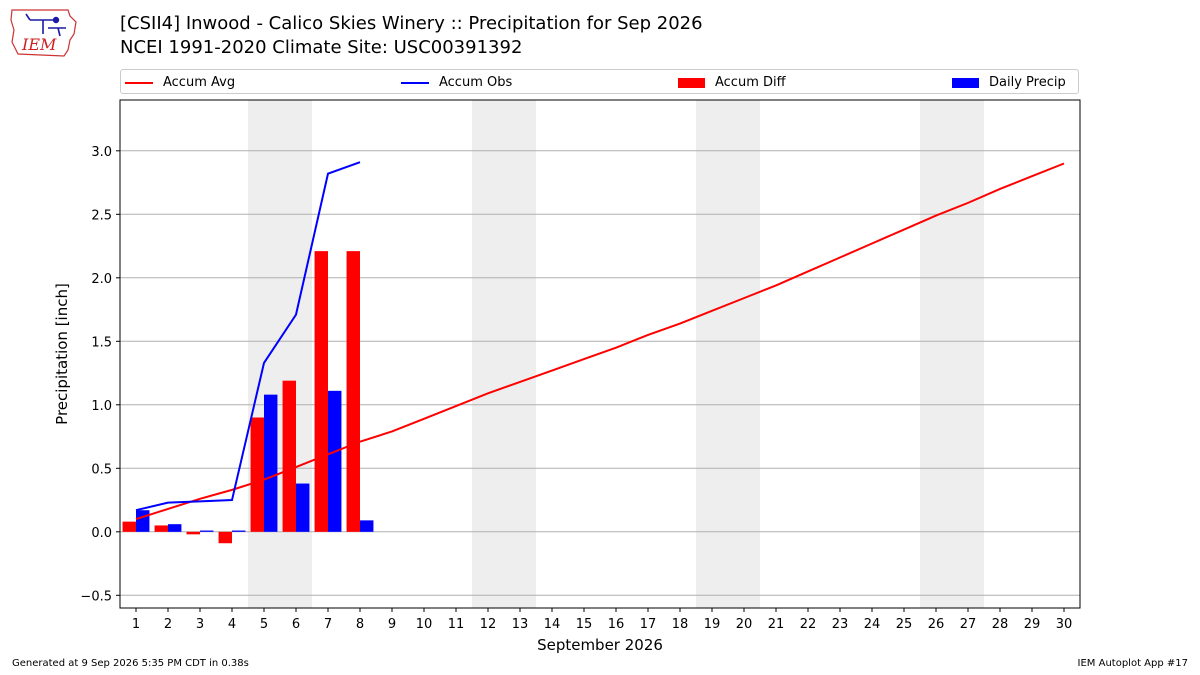  What do you see at coordinates (488, 624) in the screenshot?
I see `x-tick-label: 12` at bounding box center [488, 624].